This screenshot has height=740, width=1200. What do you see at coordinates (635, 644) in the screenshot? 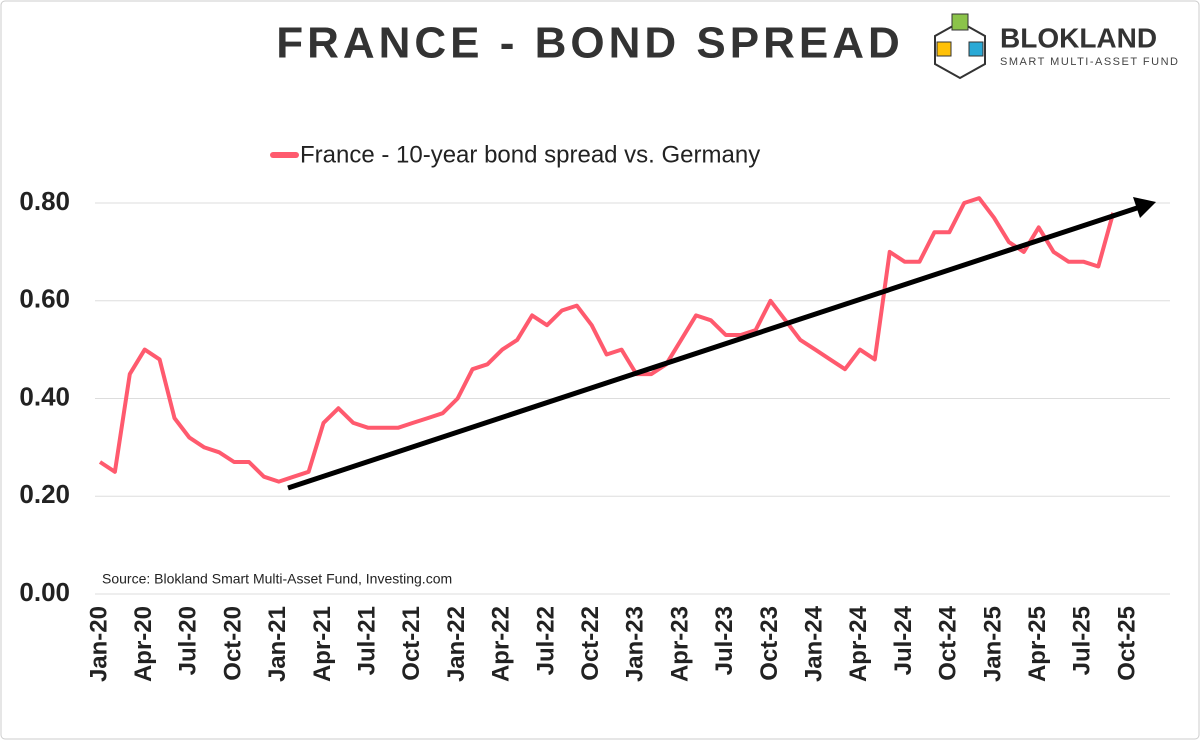
I see `x-tick-label: Jan-23` at bounding box center [635, 644].